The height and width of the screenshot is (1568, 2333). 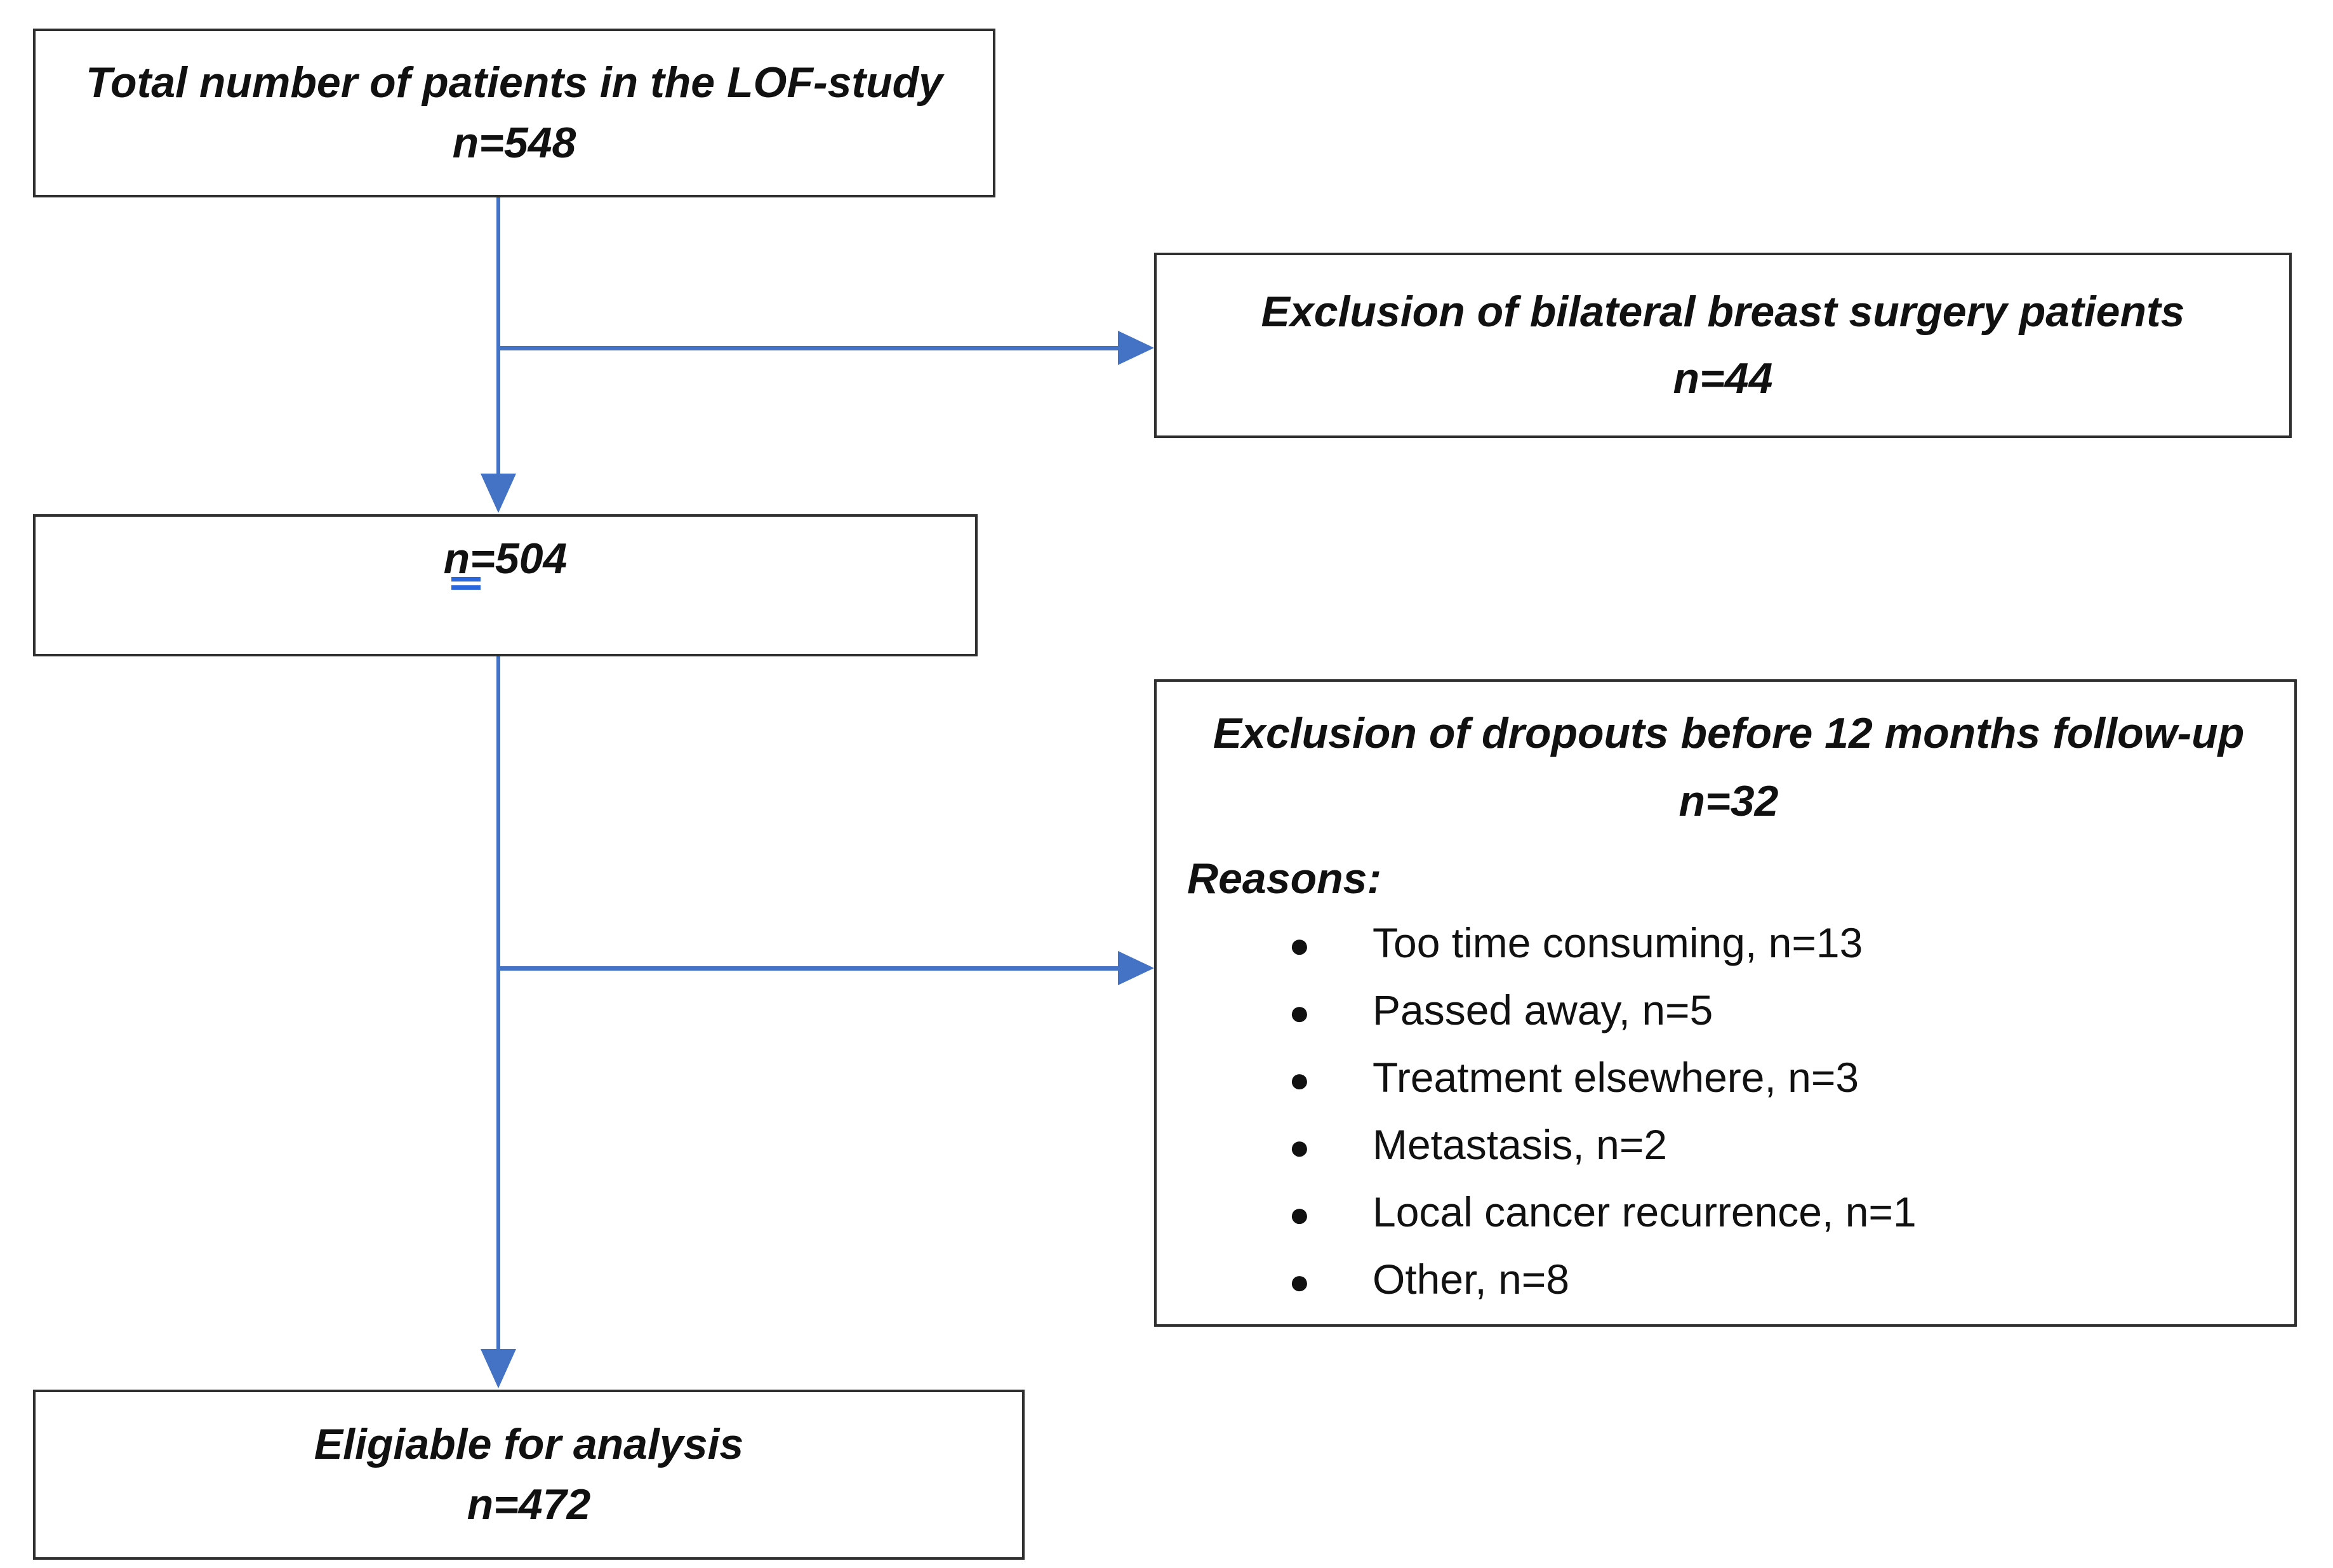 I want to click on list-item: ● Too time consuming, n=13, so click(x=1729, y=944).